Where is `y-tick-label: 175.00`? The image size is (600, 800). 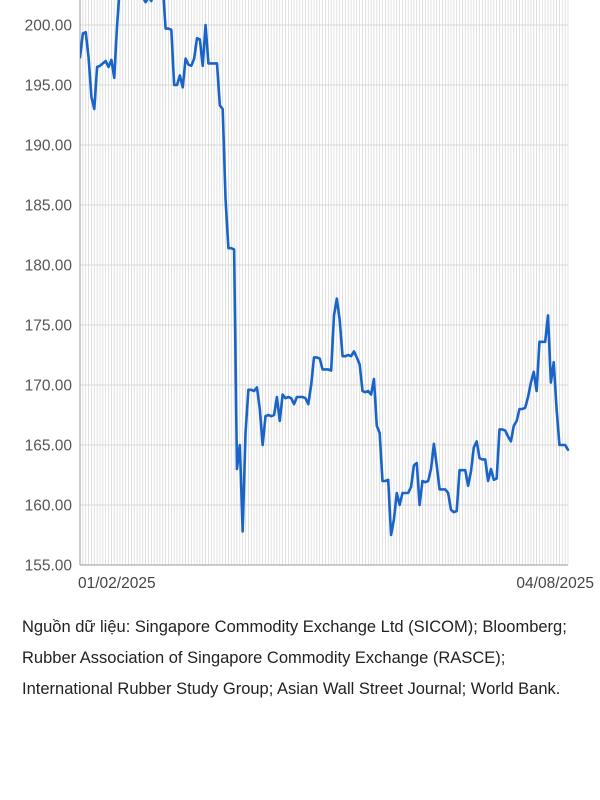 y-tick-label: 175.00 is located at coordinates (49, 326).